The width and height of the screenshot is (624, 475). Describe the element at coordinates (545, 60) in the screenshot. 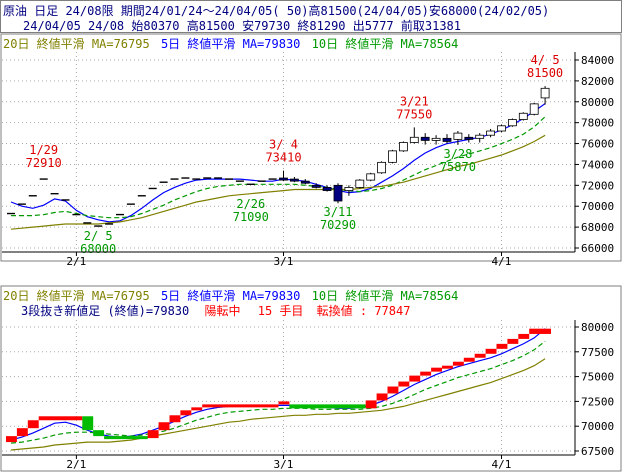

I see `annotation-date: 4/ 5` at that location.